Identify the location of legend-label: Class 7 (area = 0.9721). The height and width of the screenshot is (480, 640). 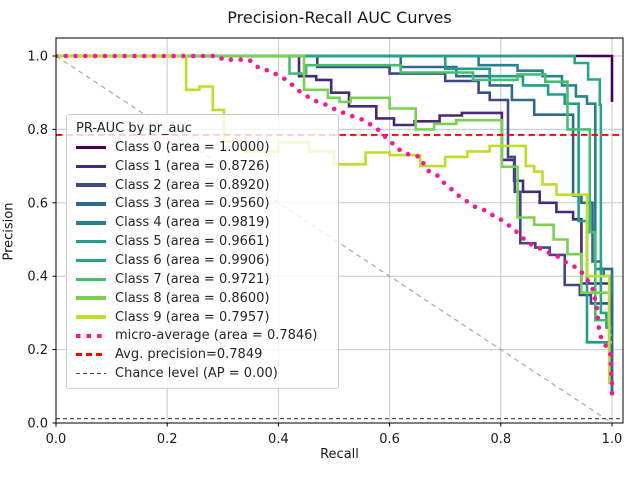
(192, 279).